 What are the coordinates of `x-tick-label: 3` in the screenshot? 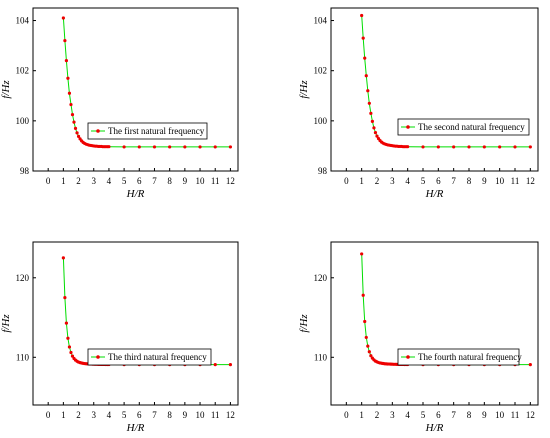 It's located at (392, 415).